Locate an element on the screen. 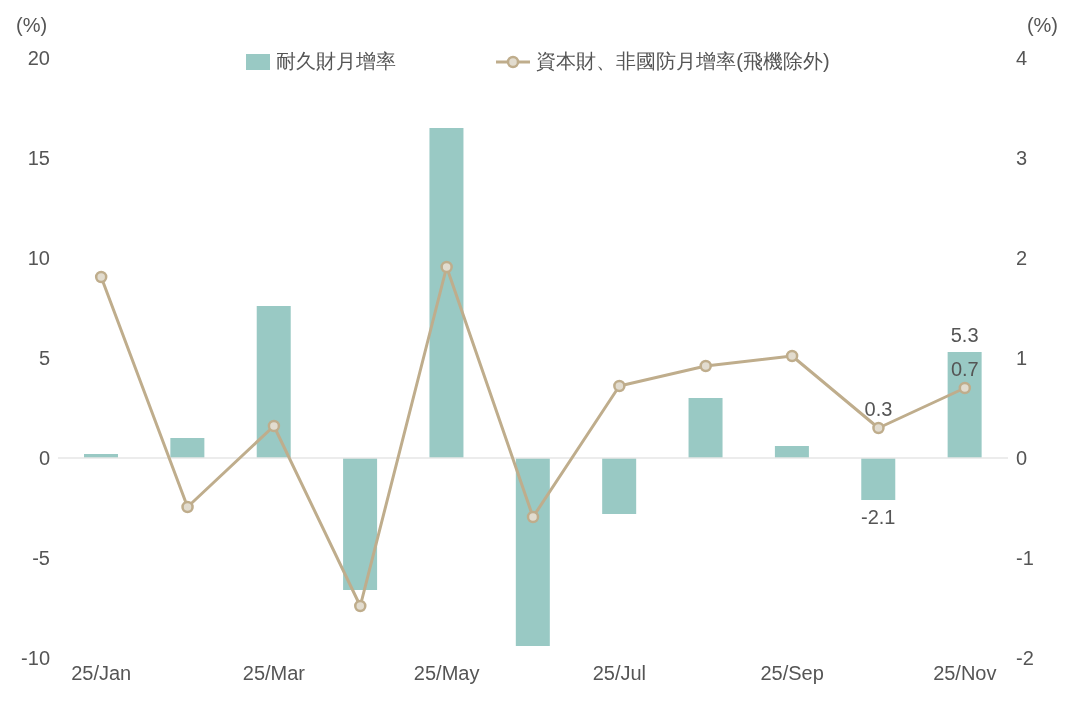 Image resolution: width=1077 pixels, height=718 pixels. y-axis-title: (%) is located at coordinates (32, 25).